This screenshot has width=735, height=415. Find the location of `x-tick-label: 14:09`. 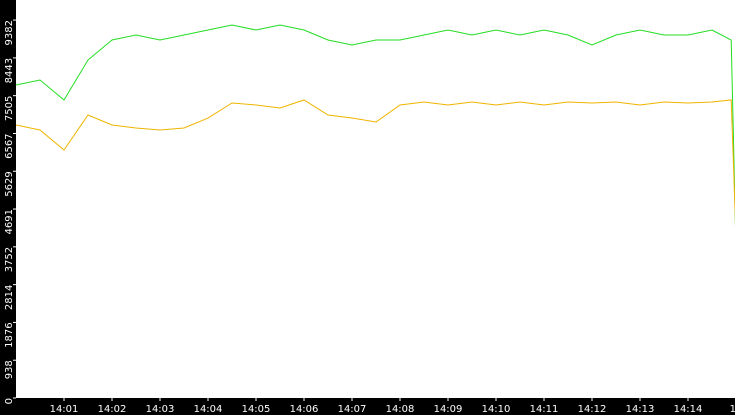

x-tick-label: 14:09 is located at coordinates (448, 409).